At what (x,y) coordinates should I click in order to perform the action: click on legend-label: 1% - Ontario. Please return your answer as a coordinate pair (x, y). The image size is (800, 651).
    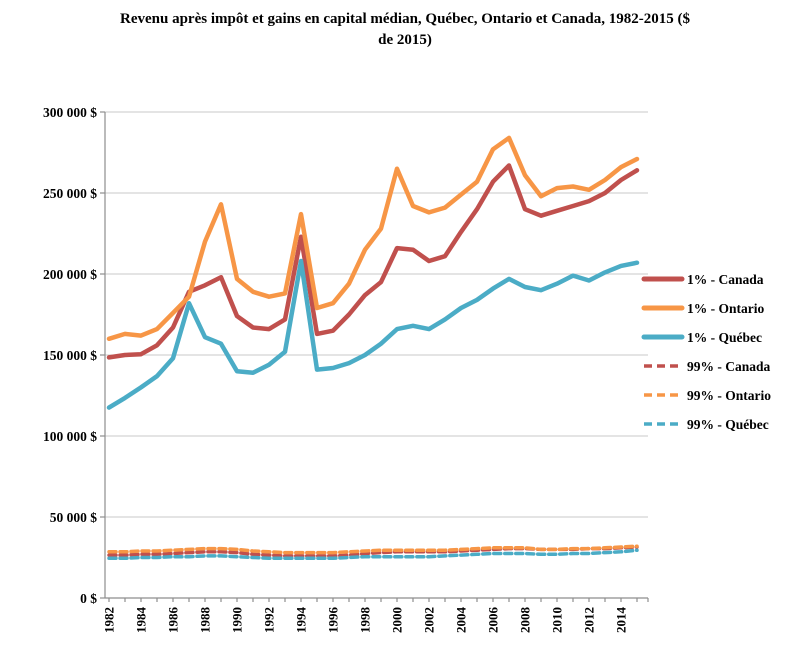
    Looking at the image, I should click on (725, 308).